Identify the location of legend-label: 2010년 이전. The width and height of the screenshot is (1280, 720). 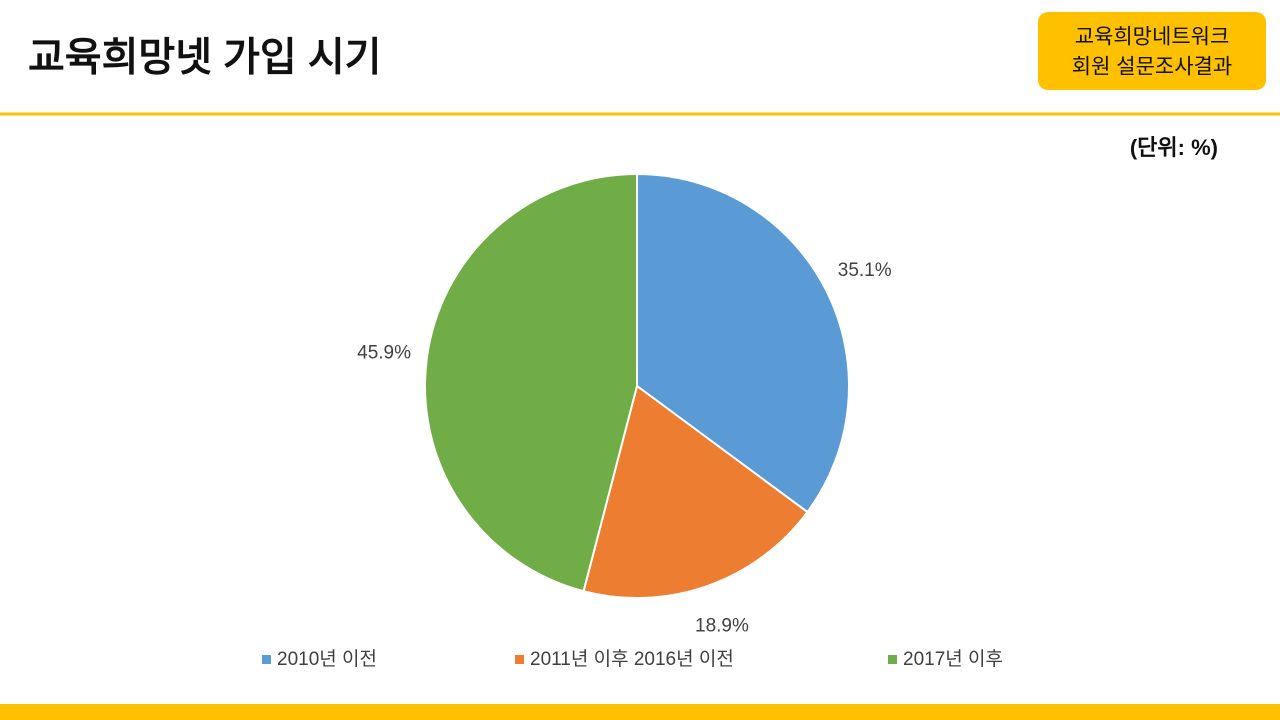
(327, 659).